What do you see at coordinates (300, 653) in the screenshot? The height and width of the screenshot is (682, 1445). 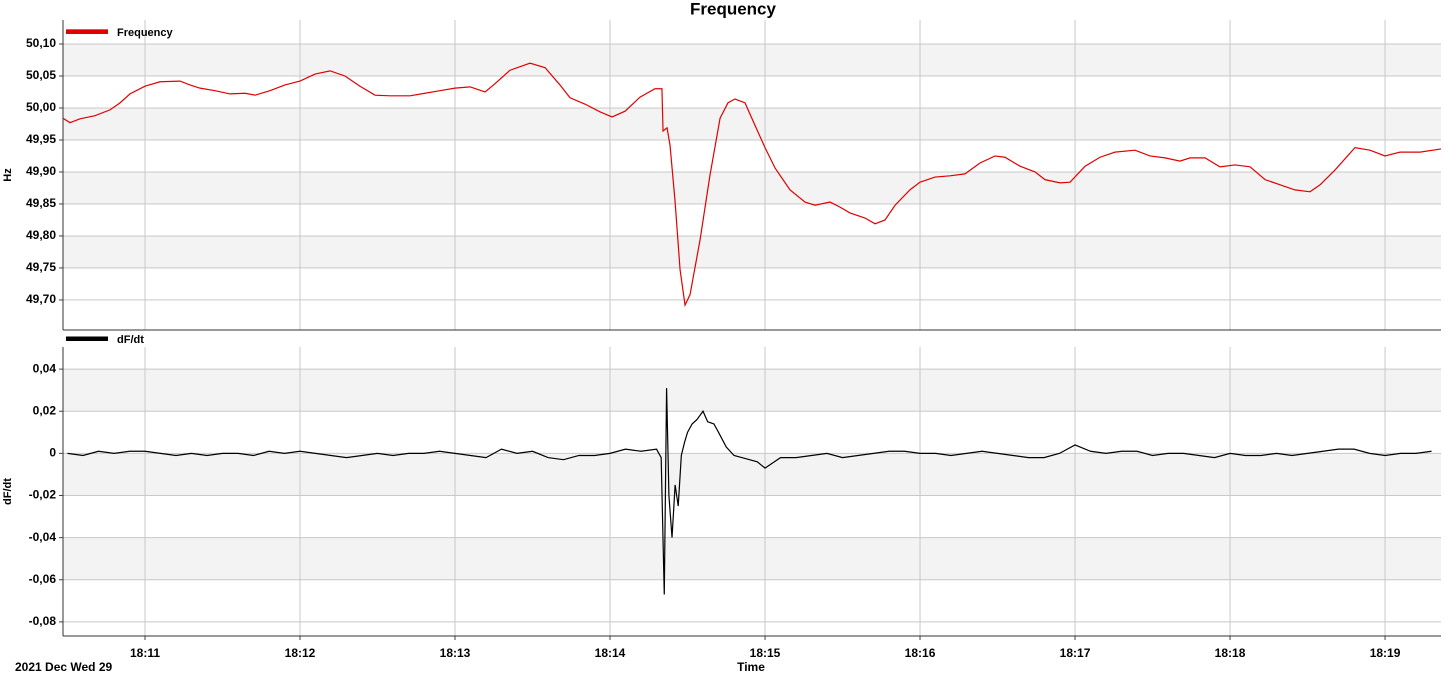 I see `x-tick-label: 18:12` at bounding box center [300, 653].